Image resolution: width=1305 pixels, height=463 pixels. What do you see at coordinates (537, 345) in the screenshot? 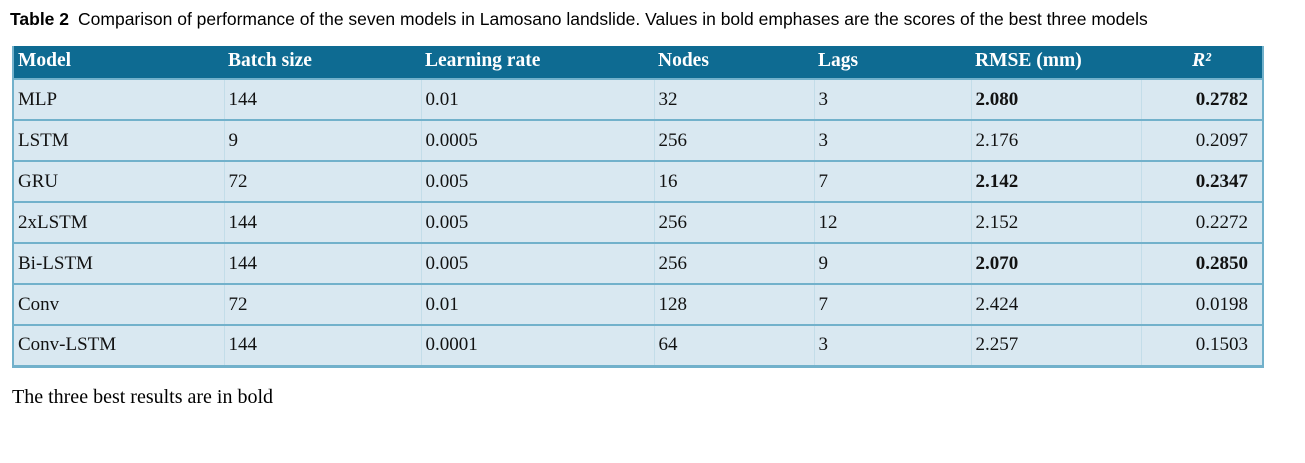
I see `cell-learning_rate: 0.0001` at bounding box center [537, 345].